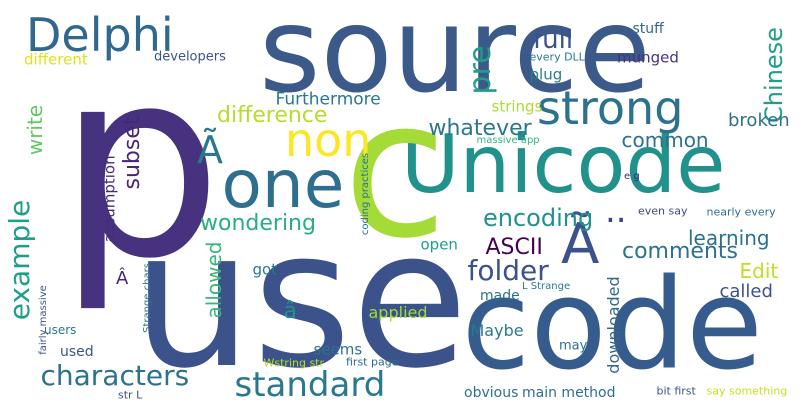 This screenshot has height=400, width=800. What do you see at coordinates (508, 270) in the screenshot?
I see `cloud-word: folder` at bounding box center [508, 270].